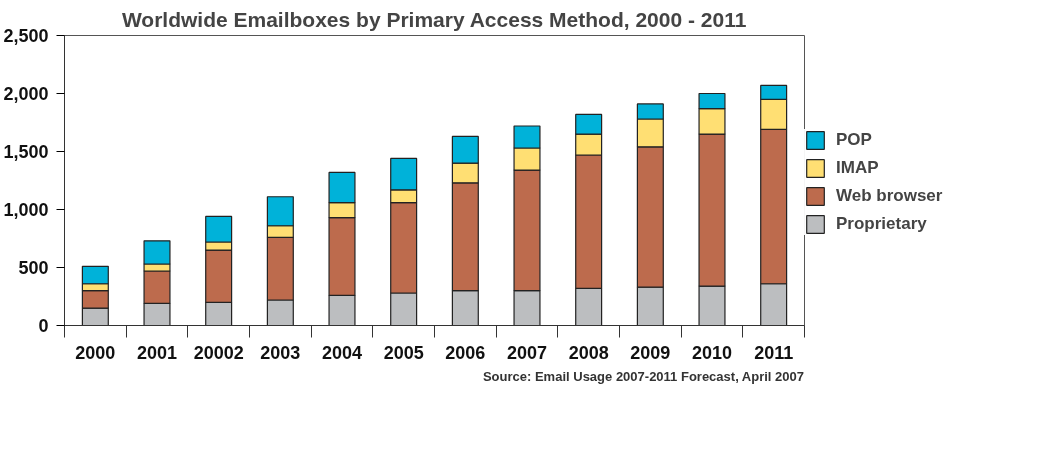 Image resolution: width=1051 pixels, height=454 pixels. Describe the element at coordinates (854, 140) in the screenshot. I see `legend-label: POP` at that location.